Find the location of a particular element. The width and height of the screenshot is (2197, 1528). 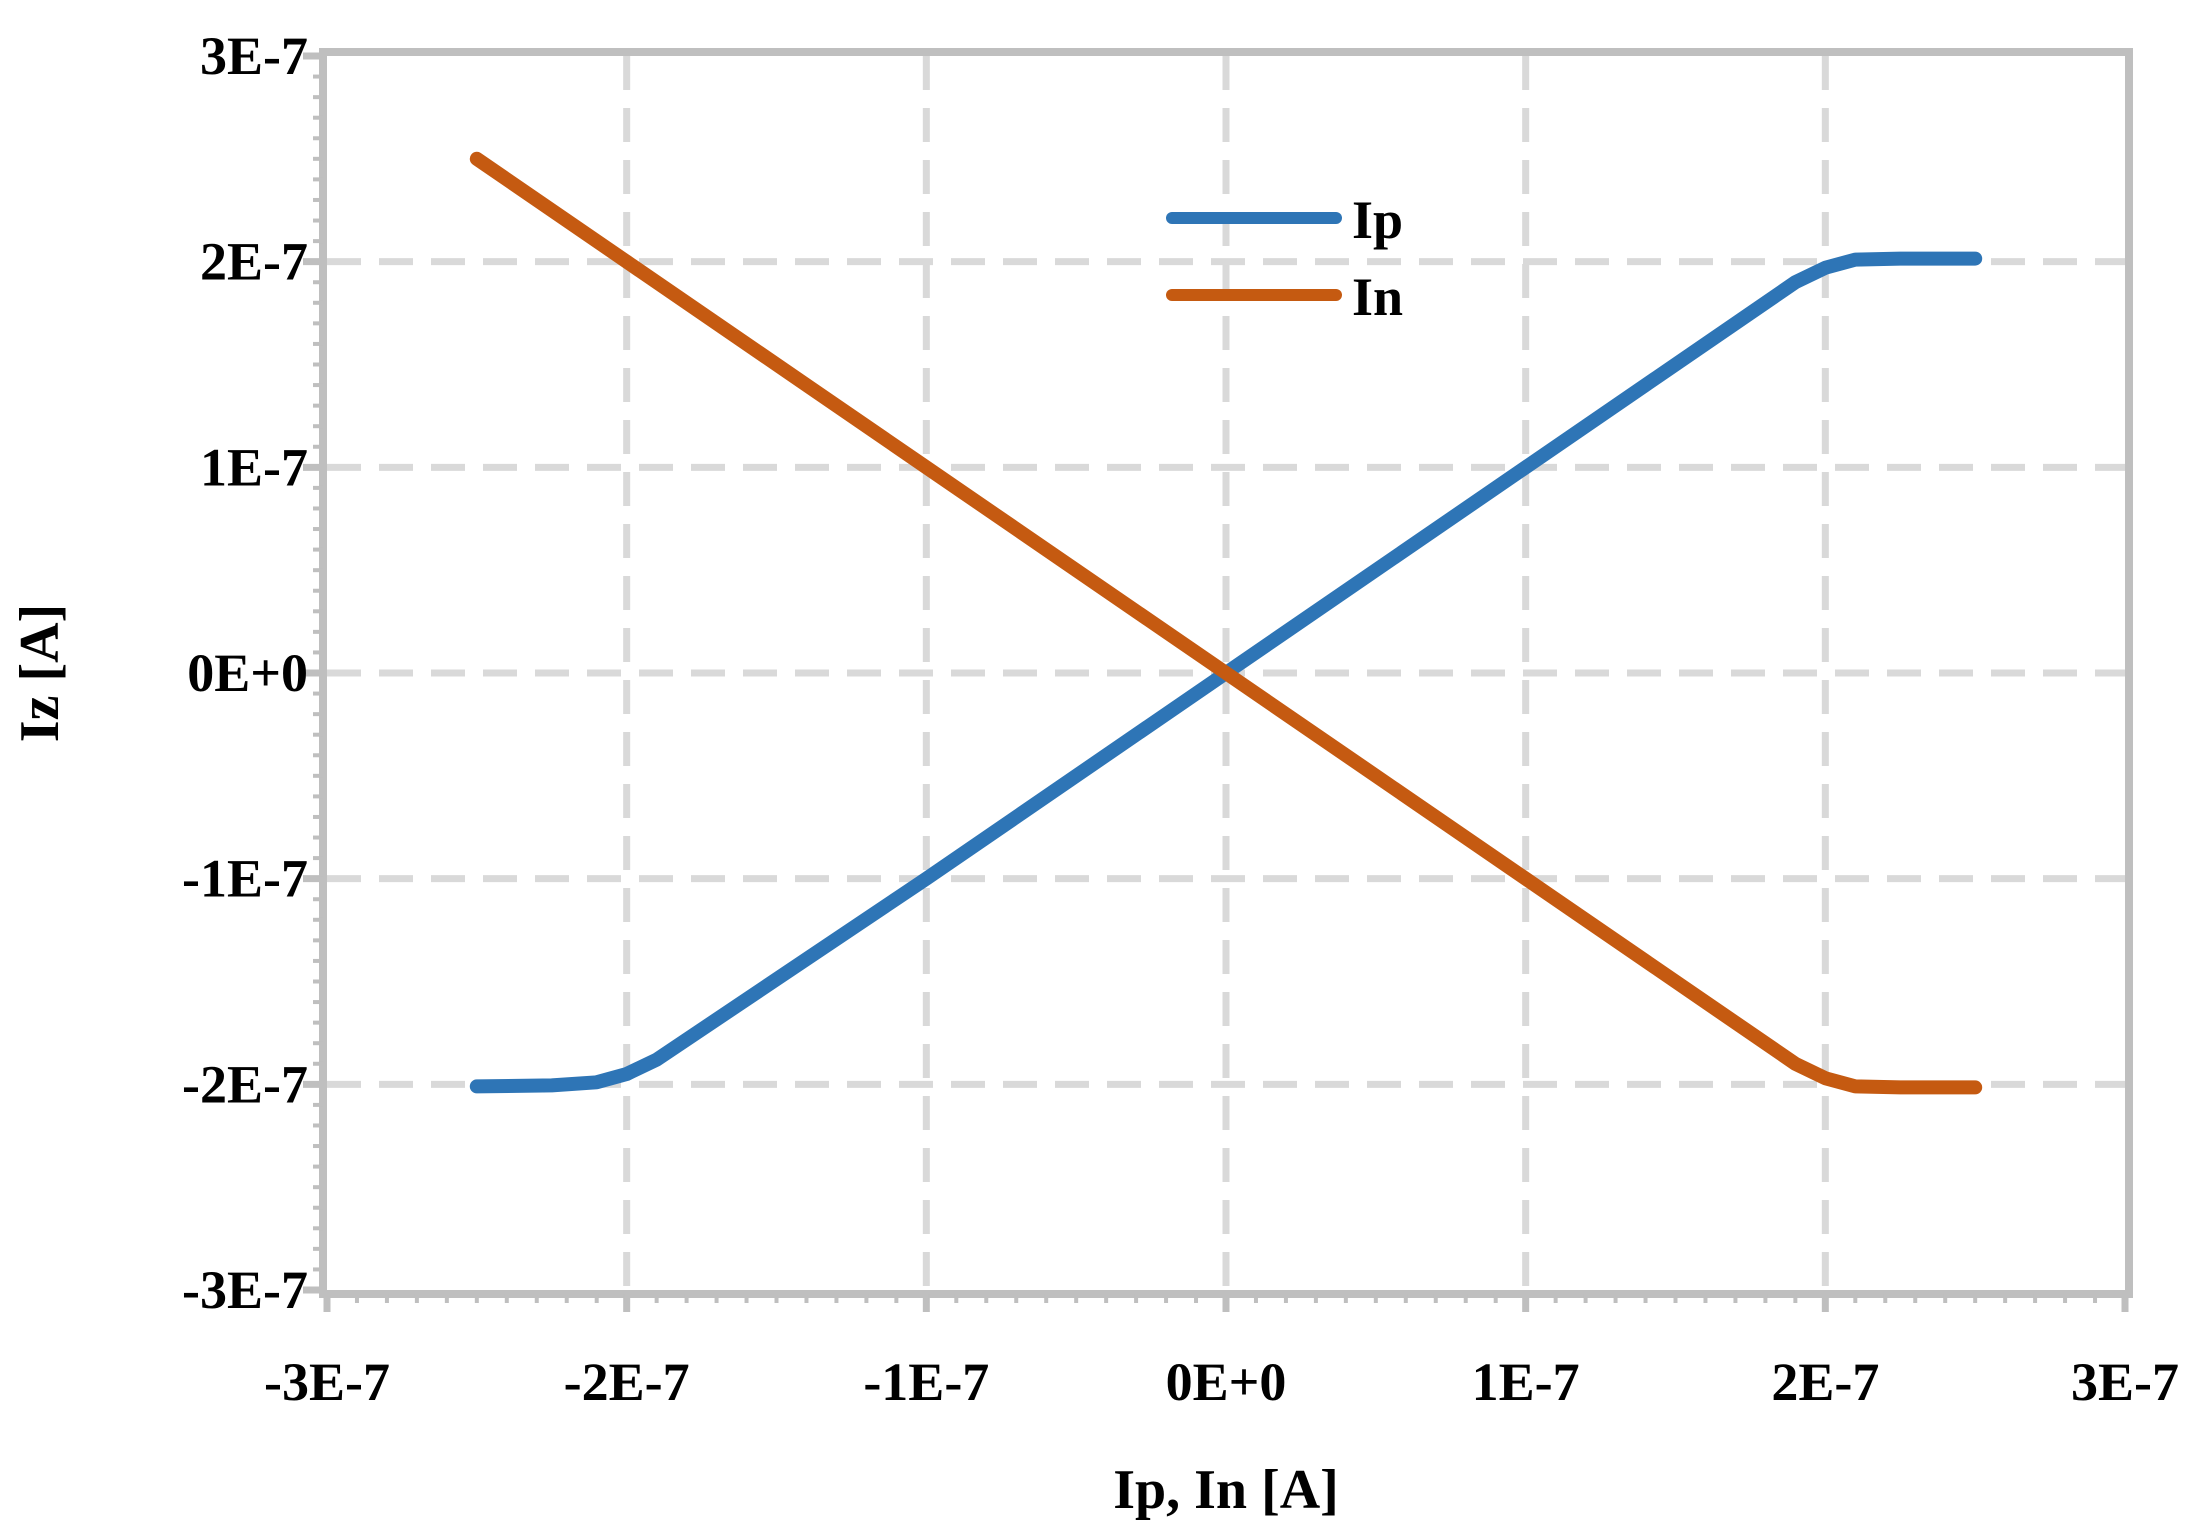

y-axis-tick-labels: 3E-7 2E-7 1E-7 0E+0 -1E-7 -2E-7 -3E-7 is located at coordinates (245, 673).